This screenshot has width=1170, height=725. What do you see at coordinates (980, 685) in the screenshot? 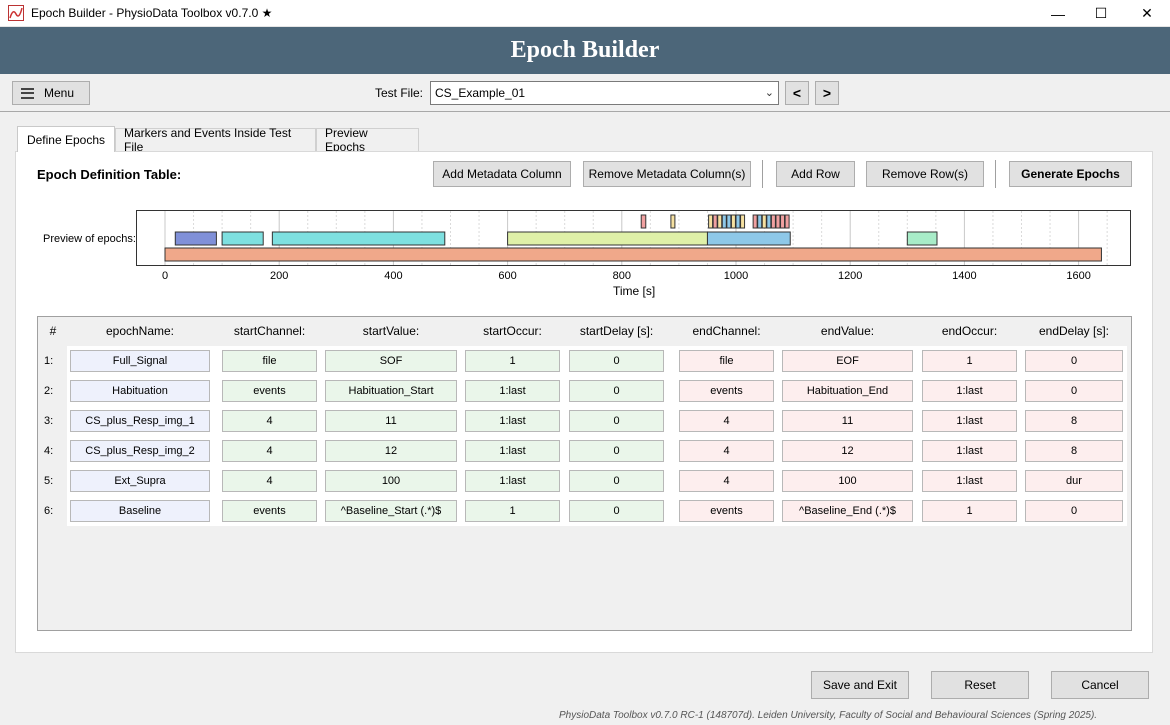
I see `reset-button: Reset` at bounding box center [980, 685].